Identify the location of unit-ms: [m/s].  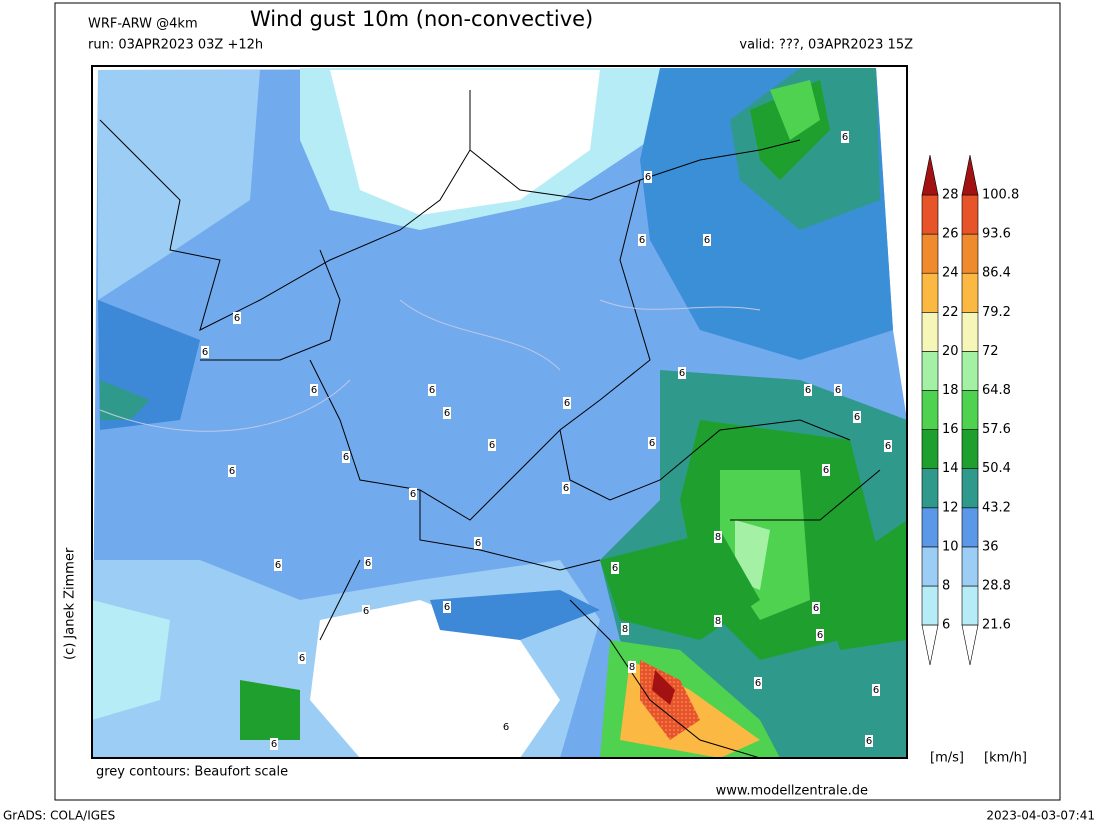
(947, 758).